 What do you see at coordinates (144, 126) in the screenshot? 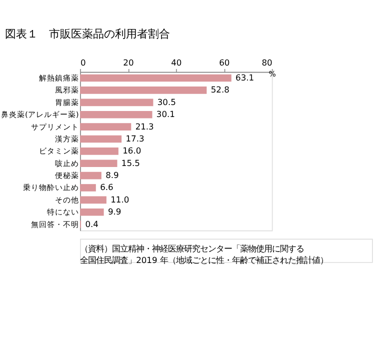
I see `data-label: 21.3` at bounding box center [144, 126].